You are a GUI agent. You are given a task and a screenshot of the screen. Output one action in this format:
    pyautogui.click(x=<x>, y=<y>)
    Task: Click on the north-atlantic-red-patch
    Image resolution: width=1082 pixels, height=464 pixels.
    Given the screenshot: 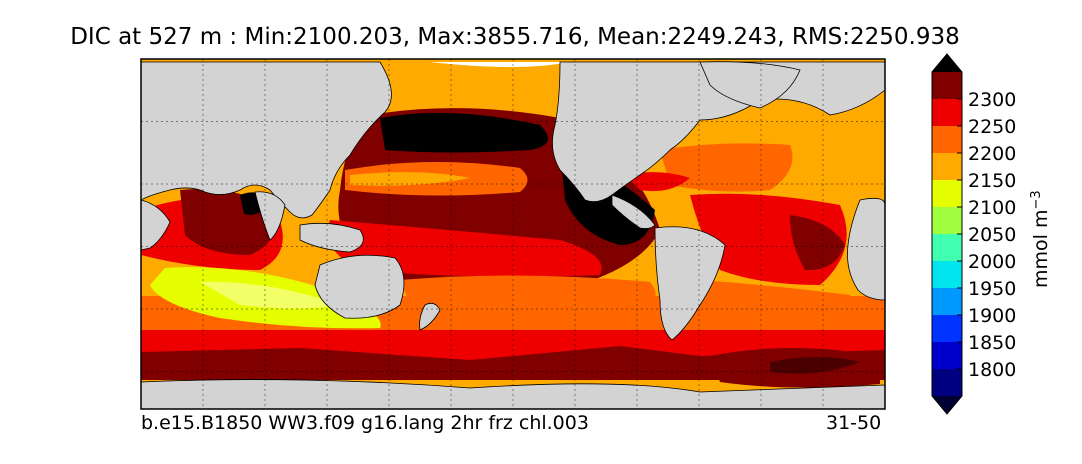 What is the action you would take?
    pyautogui.click(x=657, y=182)
    